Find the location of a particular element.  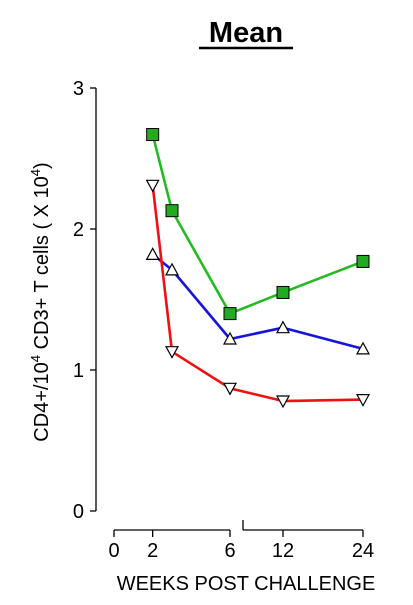

y-tick-label: 0 is located at coordinates (78, 512).